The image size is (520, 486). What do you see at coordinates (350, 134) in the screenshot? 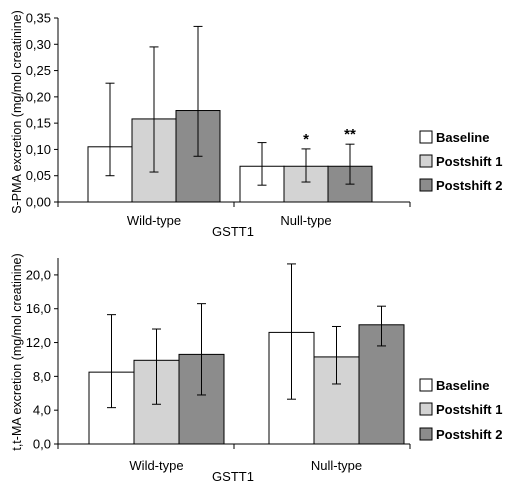
I see `significance-marker: **` at bounding box center [350, 134].